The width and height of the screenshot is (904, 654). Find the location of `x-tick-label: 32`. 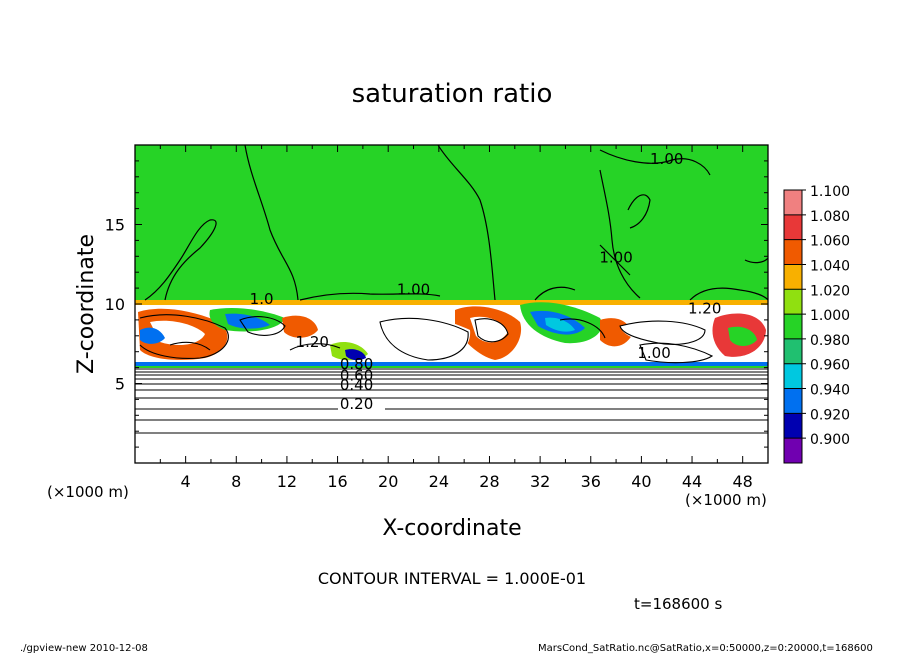

x-tick-label: 32 is located at coordinates (540, 481).